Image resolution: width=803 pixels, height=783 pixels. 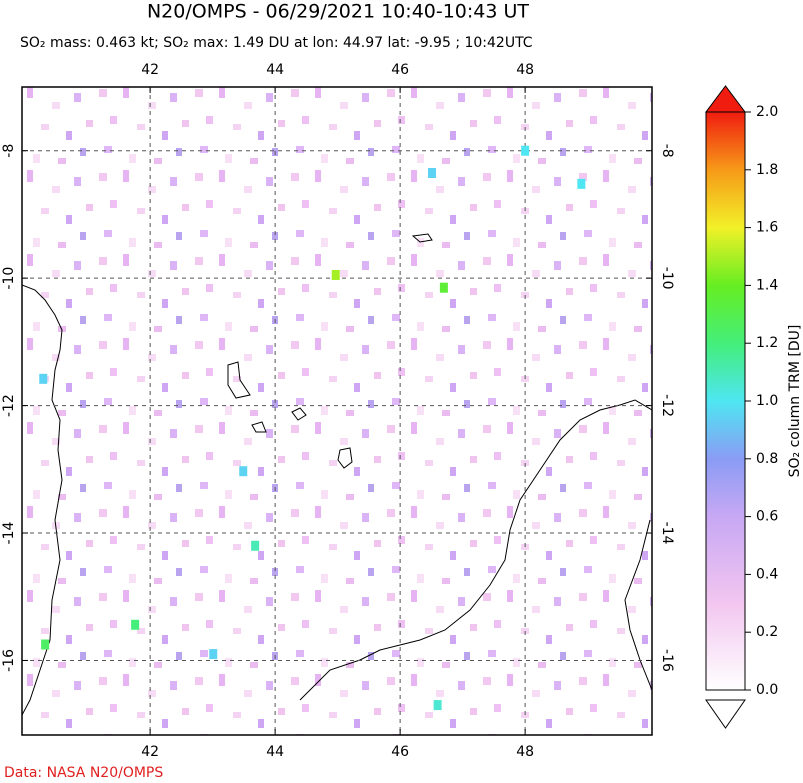 I want to click on colorbar-tick-label: 2.0, so click(x=767, y=112).